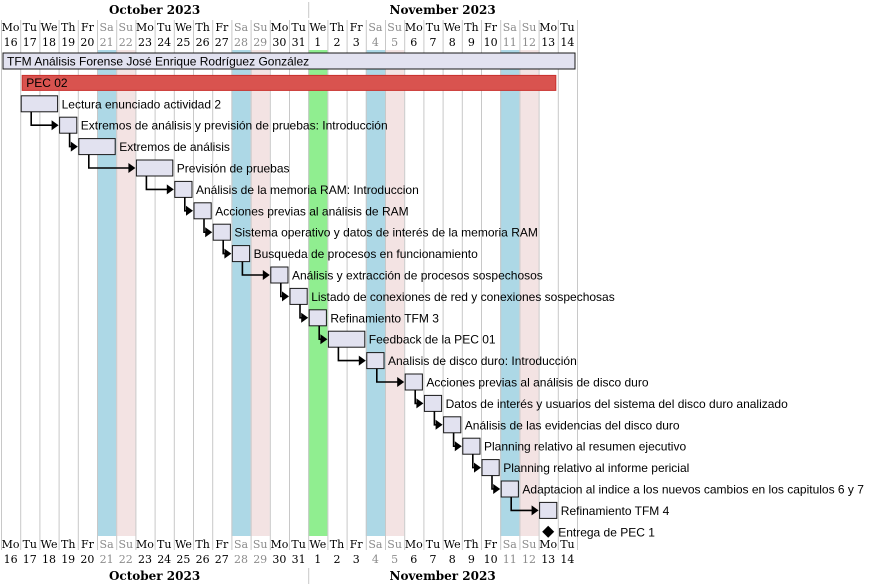 This screenshot has height=584, width=895. I want to click on day-number: 8, so click(452, 42).